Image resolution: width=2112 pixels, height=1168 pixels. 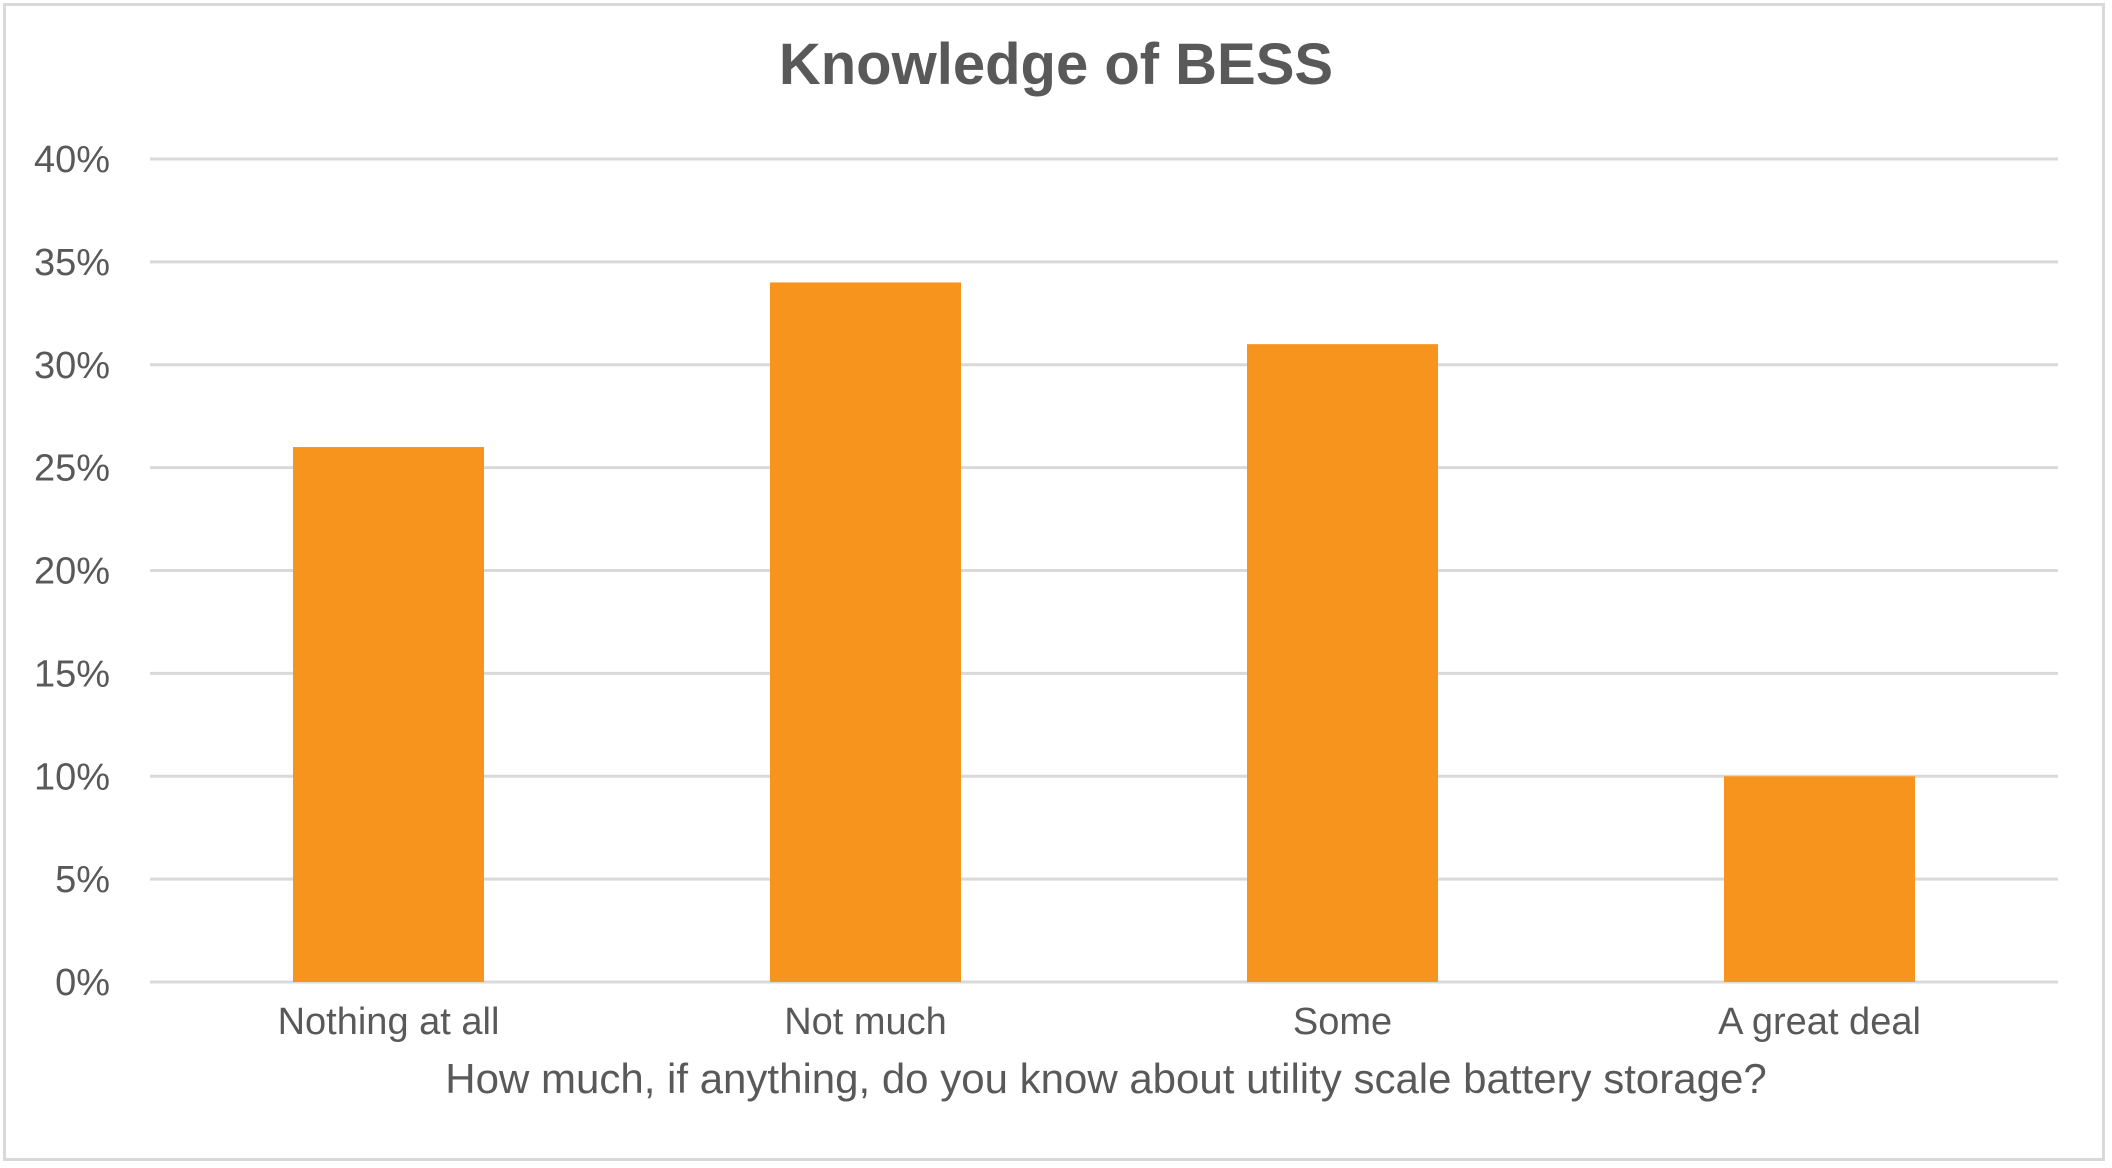 I want to click on y-tick-label: 15%, so click(x=72, y=674).